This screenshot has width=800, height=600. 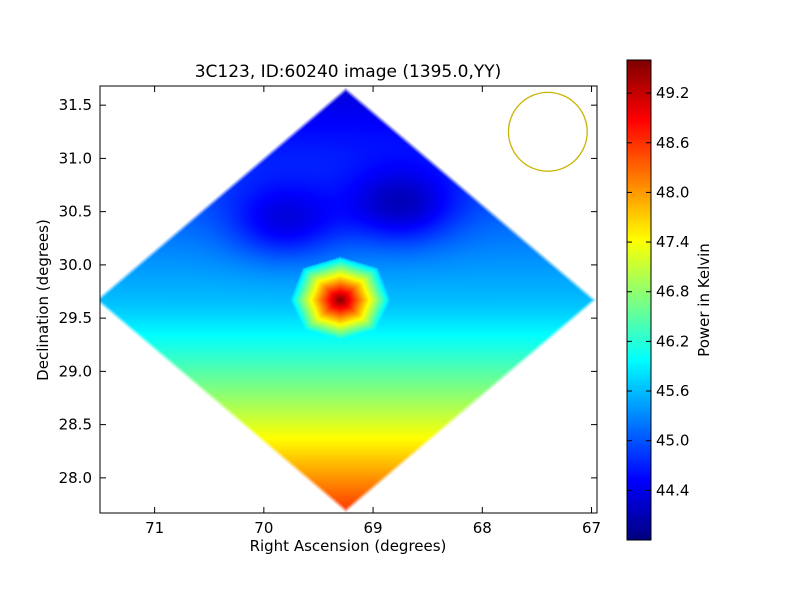 I want to click on x-tick-label: 68, so click(x=482, y=528).